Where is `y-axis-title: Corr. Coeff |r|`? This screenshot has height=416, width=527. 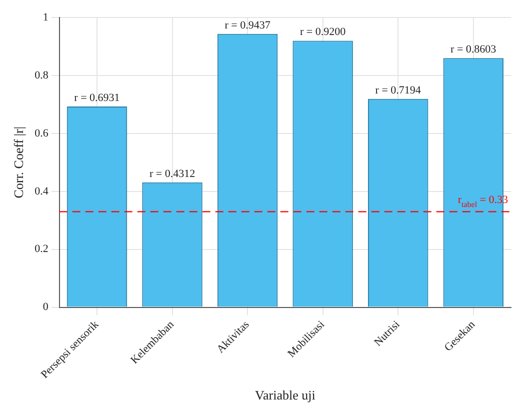 y-axis-title: Corr. Coeff |r| is located at coordinates (18, 162).